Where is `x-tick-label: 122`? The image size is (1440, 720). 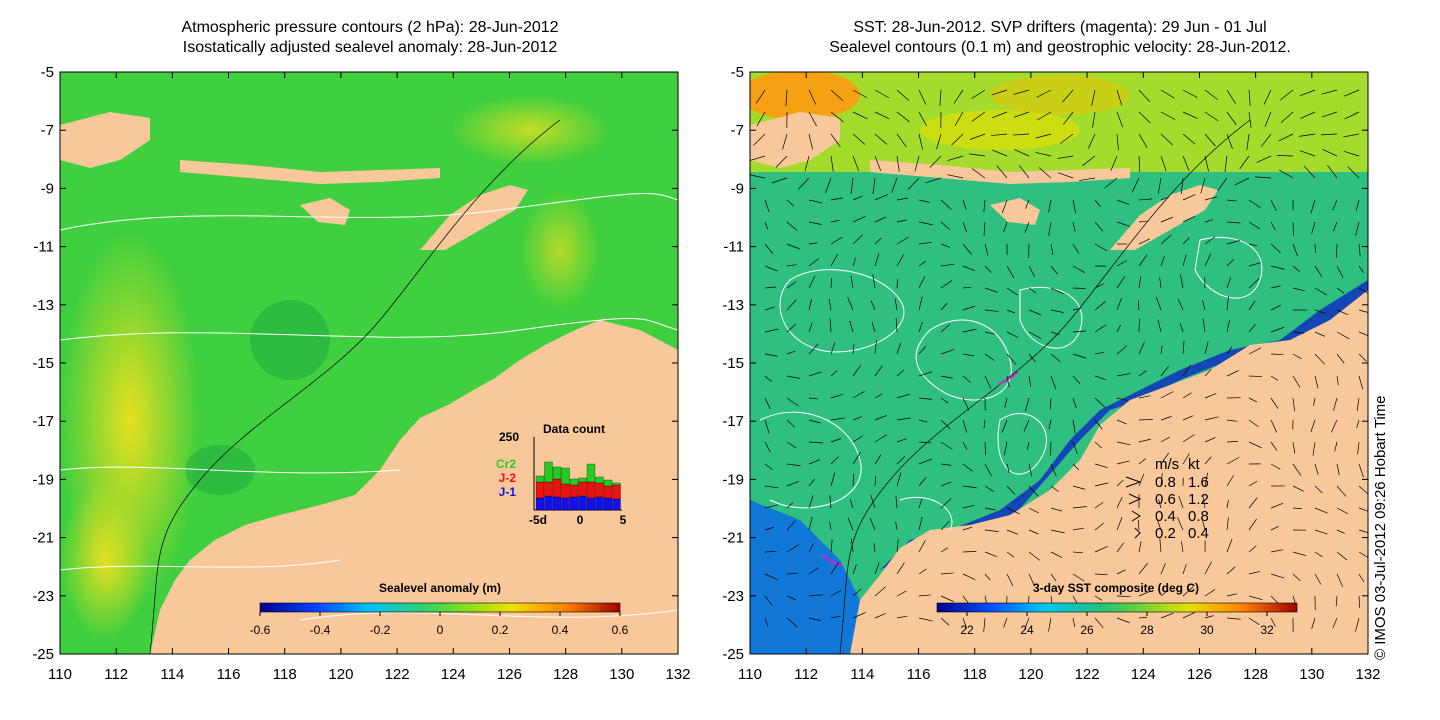
x-tick-label: 122 is located at coordinates (397, 674).